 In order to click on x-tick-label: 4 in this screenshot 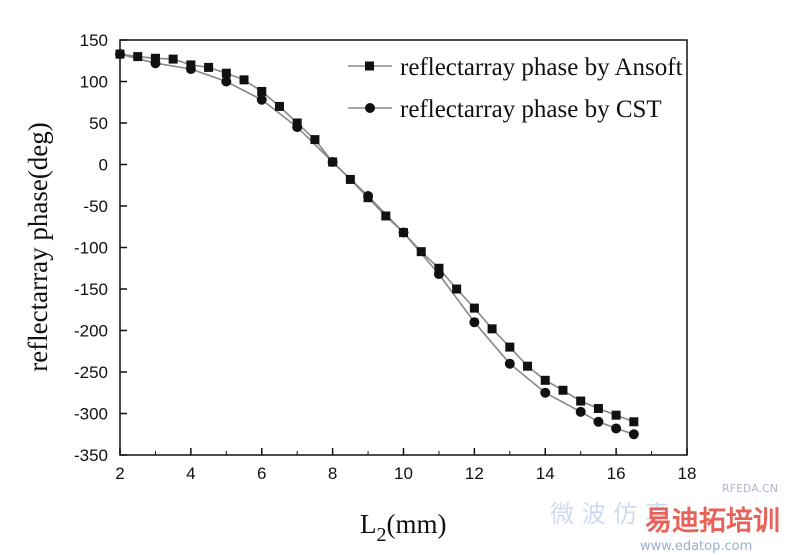, I will do `click(190, 473)`.